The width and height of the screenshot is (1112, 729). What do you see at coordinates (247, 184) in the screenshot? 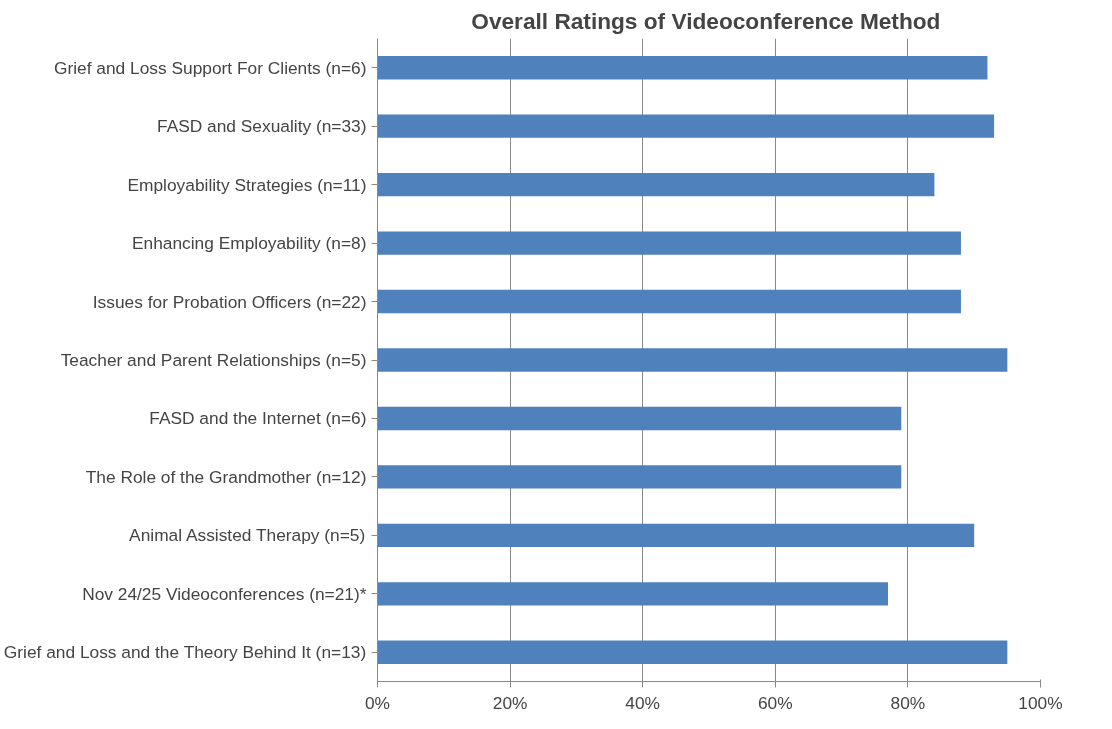
I see `y-tick-label: Employability Strategies (n=11)` at bounding box center [247, 184].